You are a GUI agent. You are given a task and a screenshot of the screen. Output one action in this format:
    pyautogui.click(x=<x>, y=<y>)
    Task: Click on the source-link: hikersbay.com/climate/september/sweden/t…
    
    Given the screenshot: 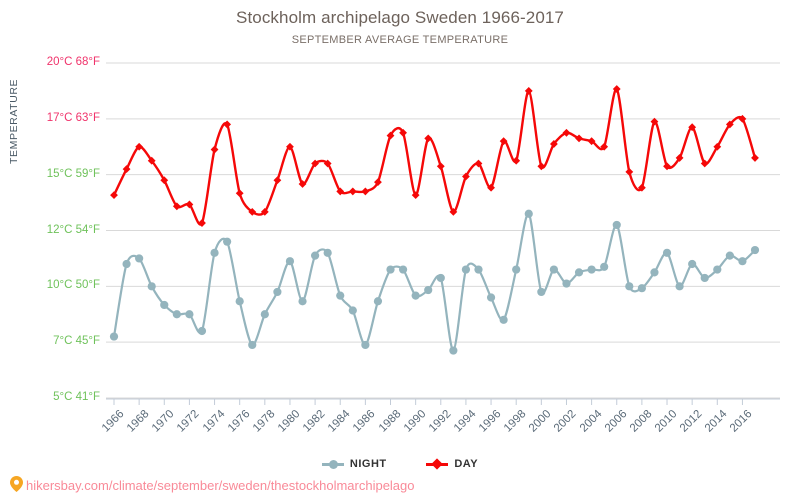 What is the action you would take?
    pyautogui.click(x=212, y=485)
    